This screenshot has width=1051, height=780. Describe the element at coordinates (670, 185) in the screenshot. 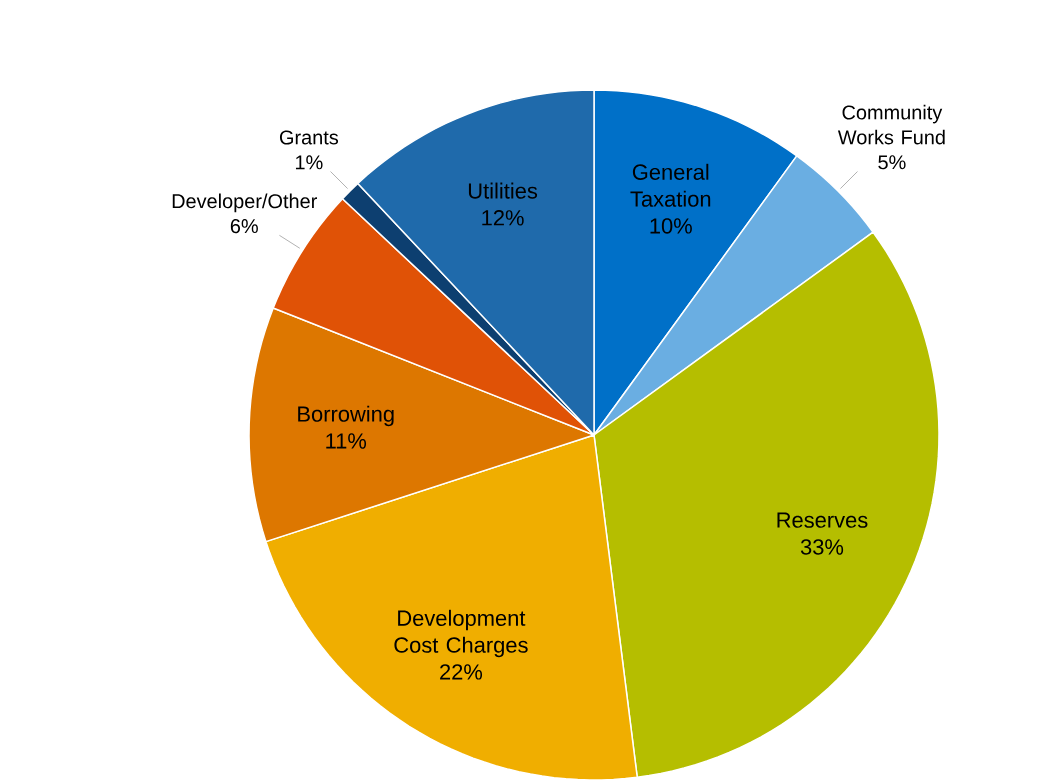

I see `slice-label: General Taxation` at that location.